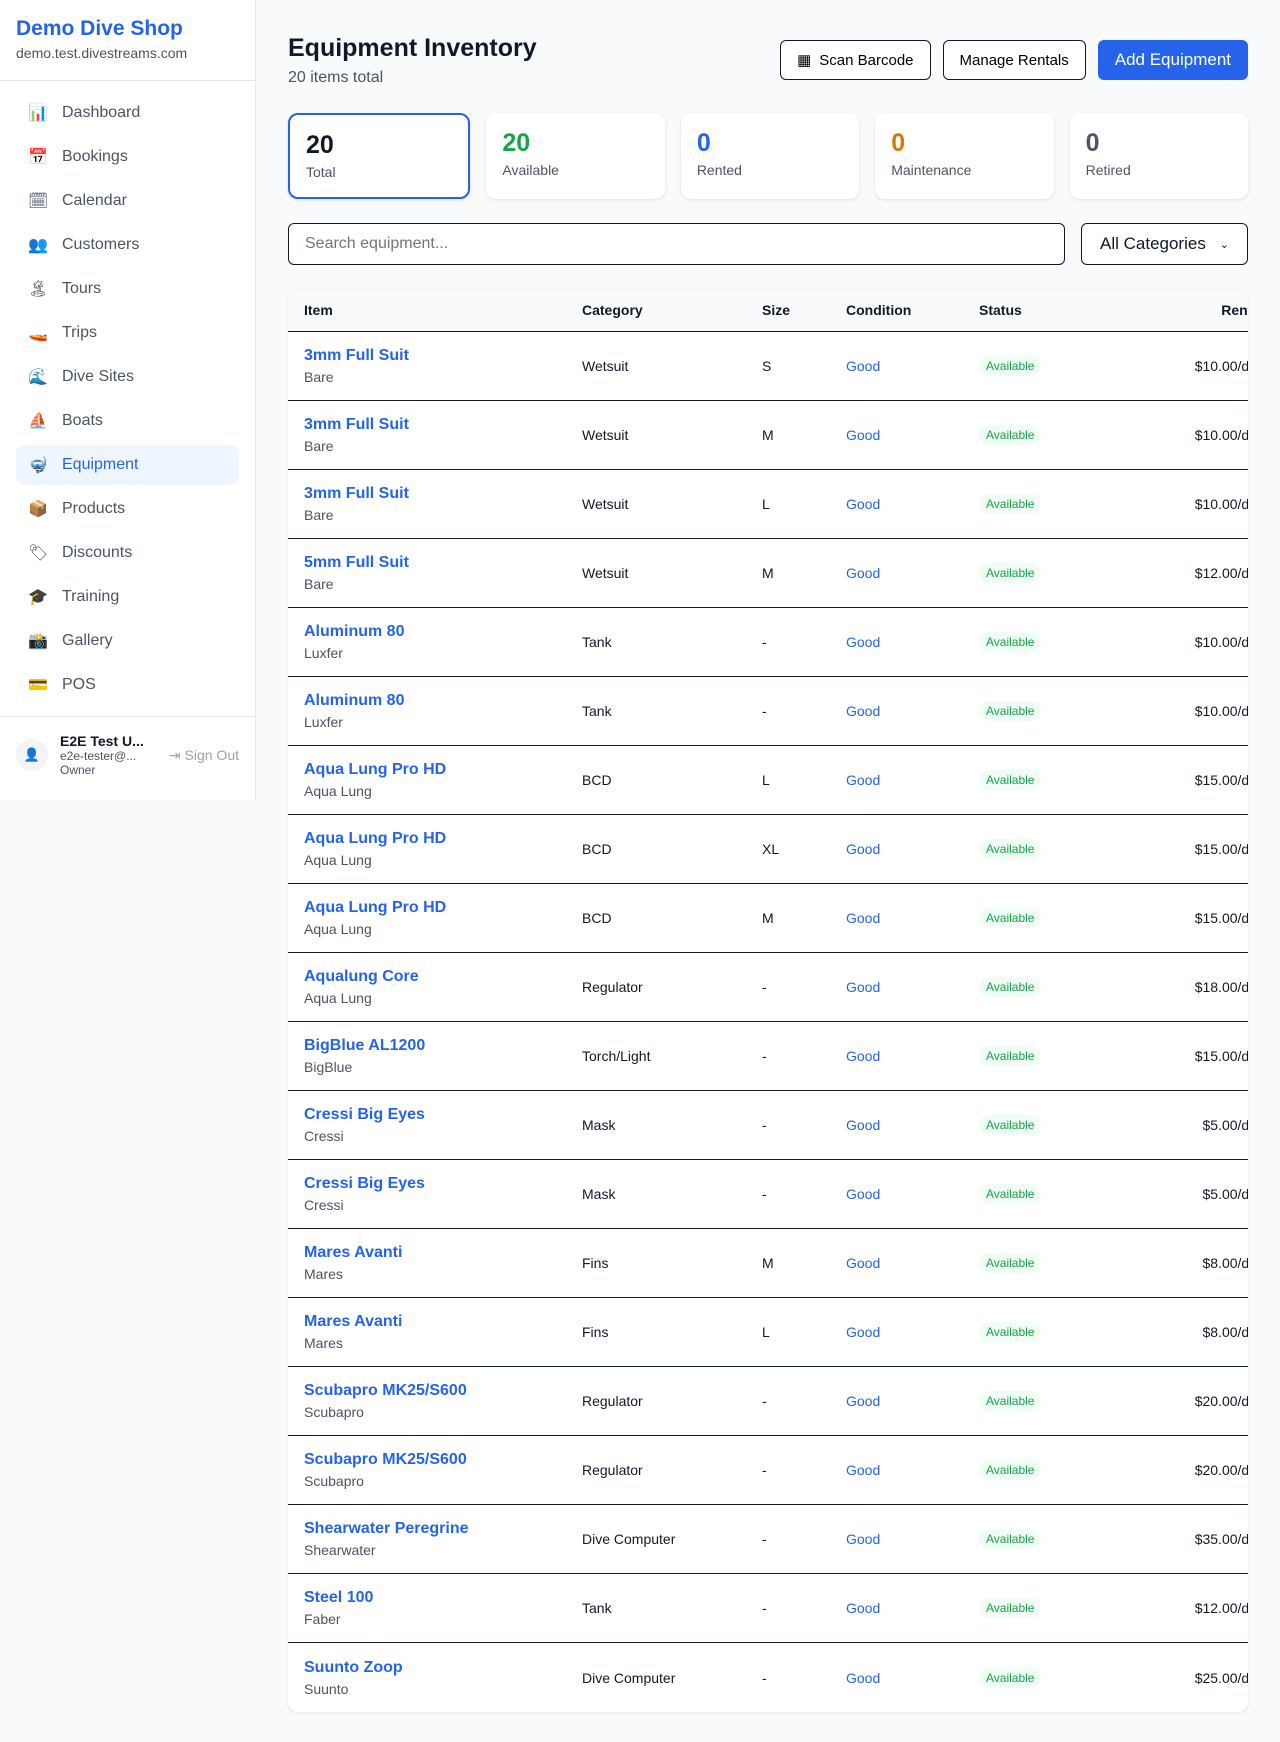  I want to click on item-name-link: Suunto Zoop, so click(353, 1667).